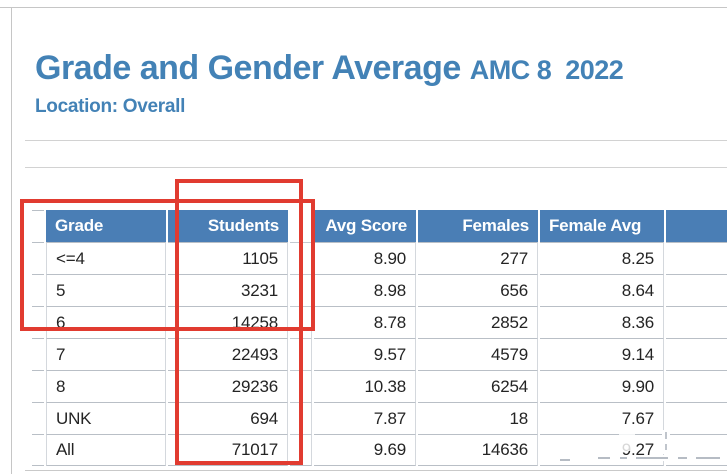  What do you see at coordinates (106, 322) in the screenshot?
I see `grade-cell: 6` at bounding box center [106, 322].